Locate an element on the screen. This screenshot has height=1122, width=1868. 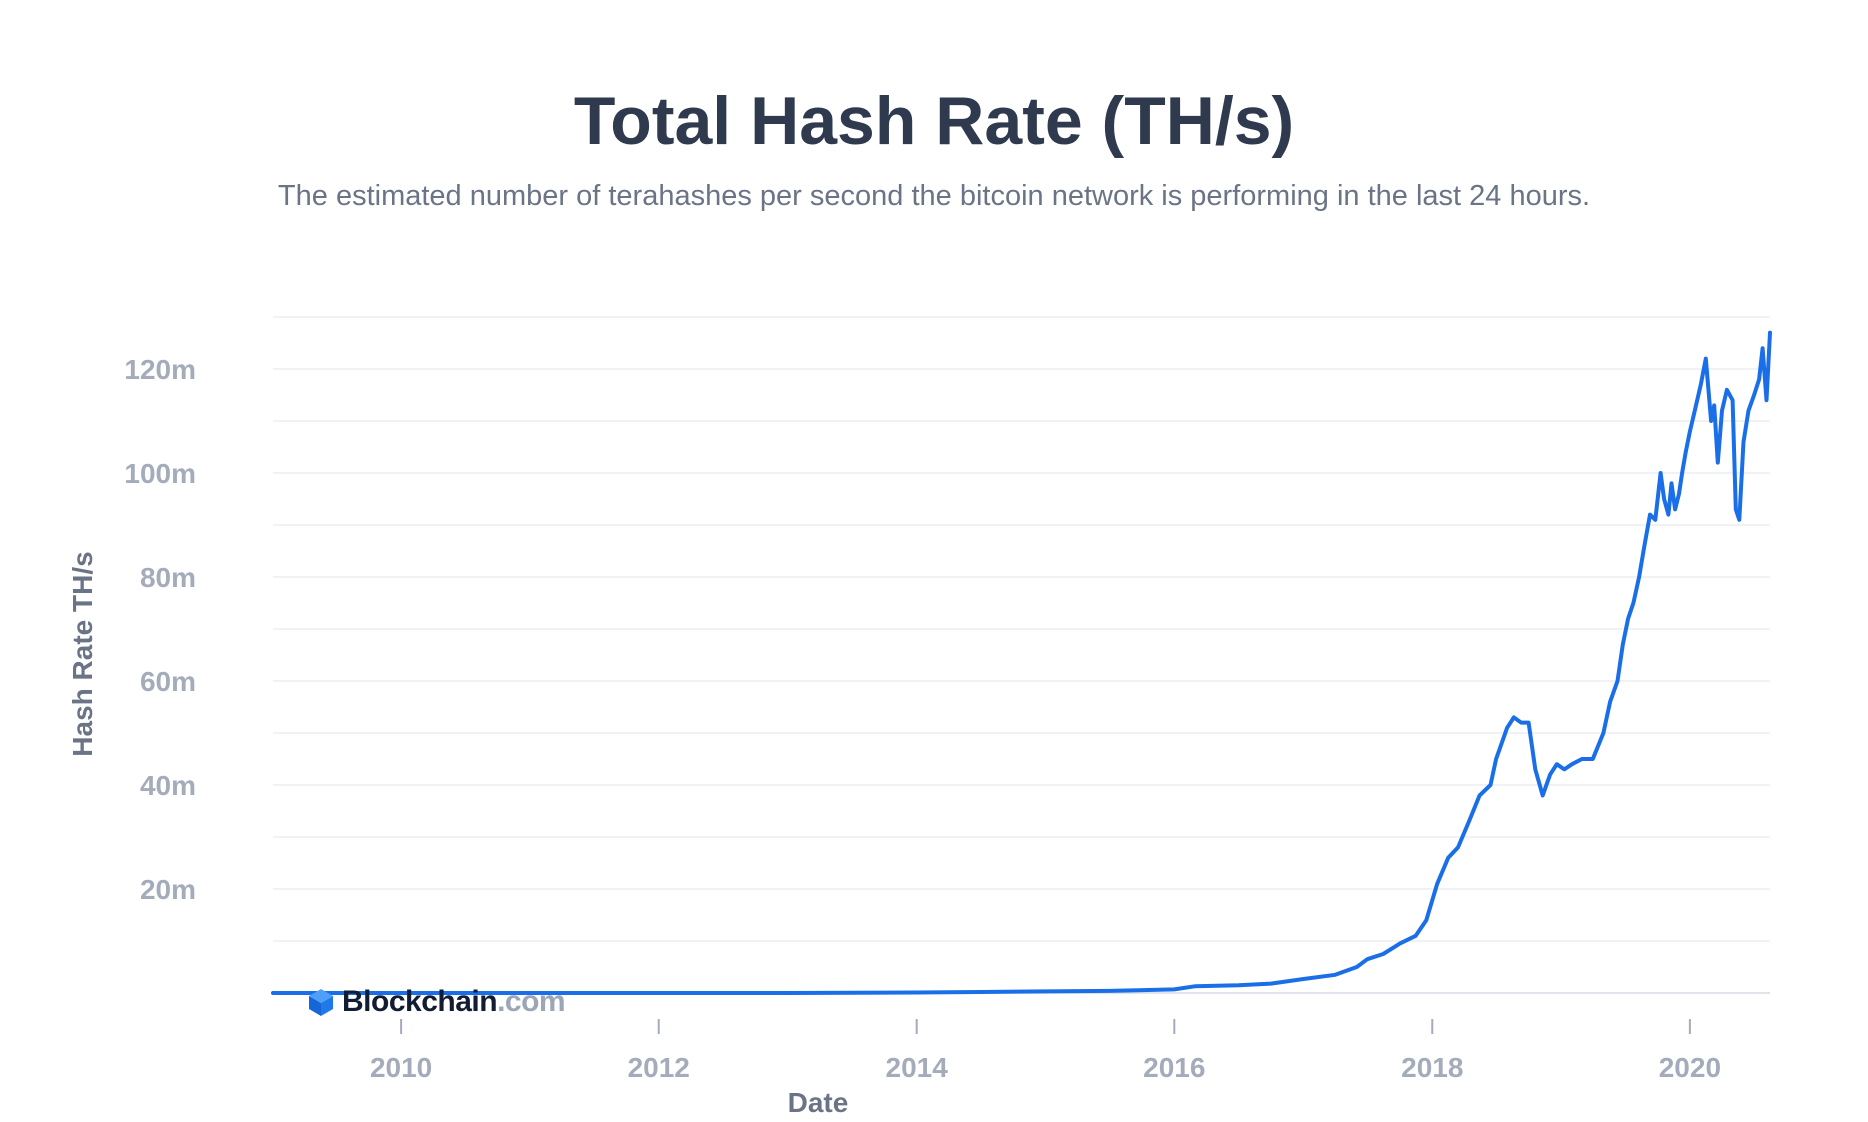
y-axis-label: Hash Rate TH/s is located at coordinates (82, 653).